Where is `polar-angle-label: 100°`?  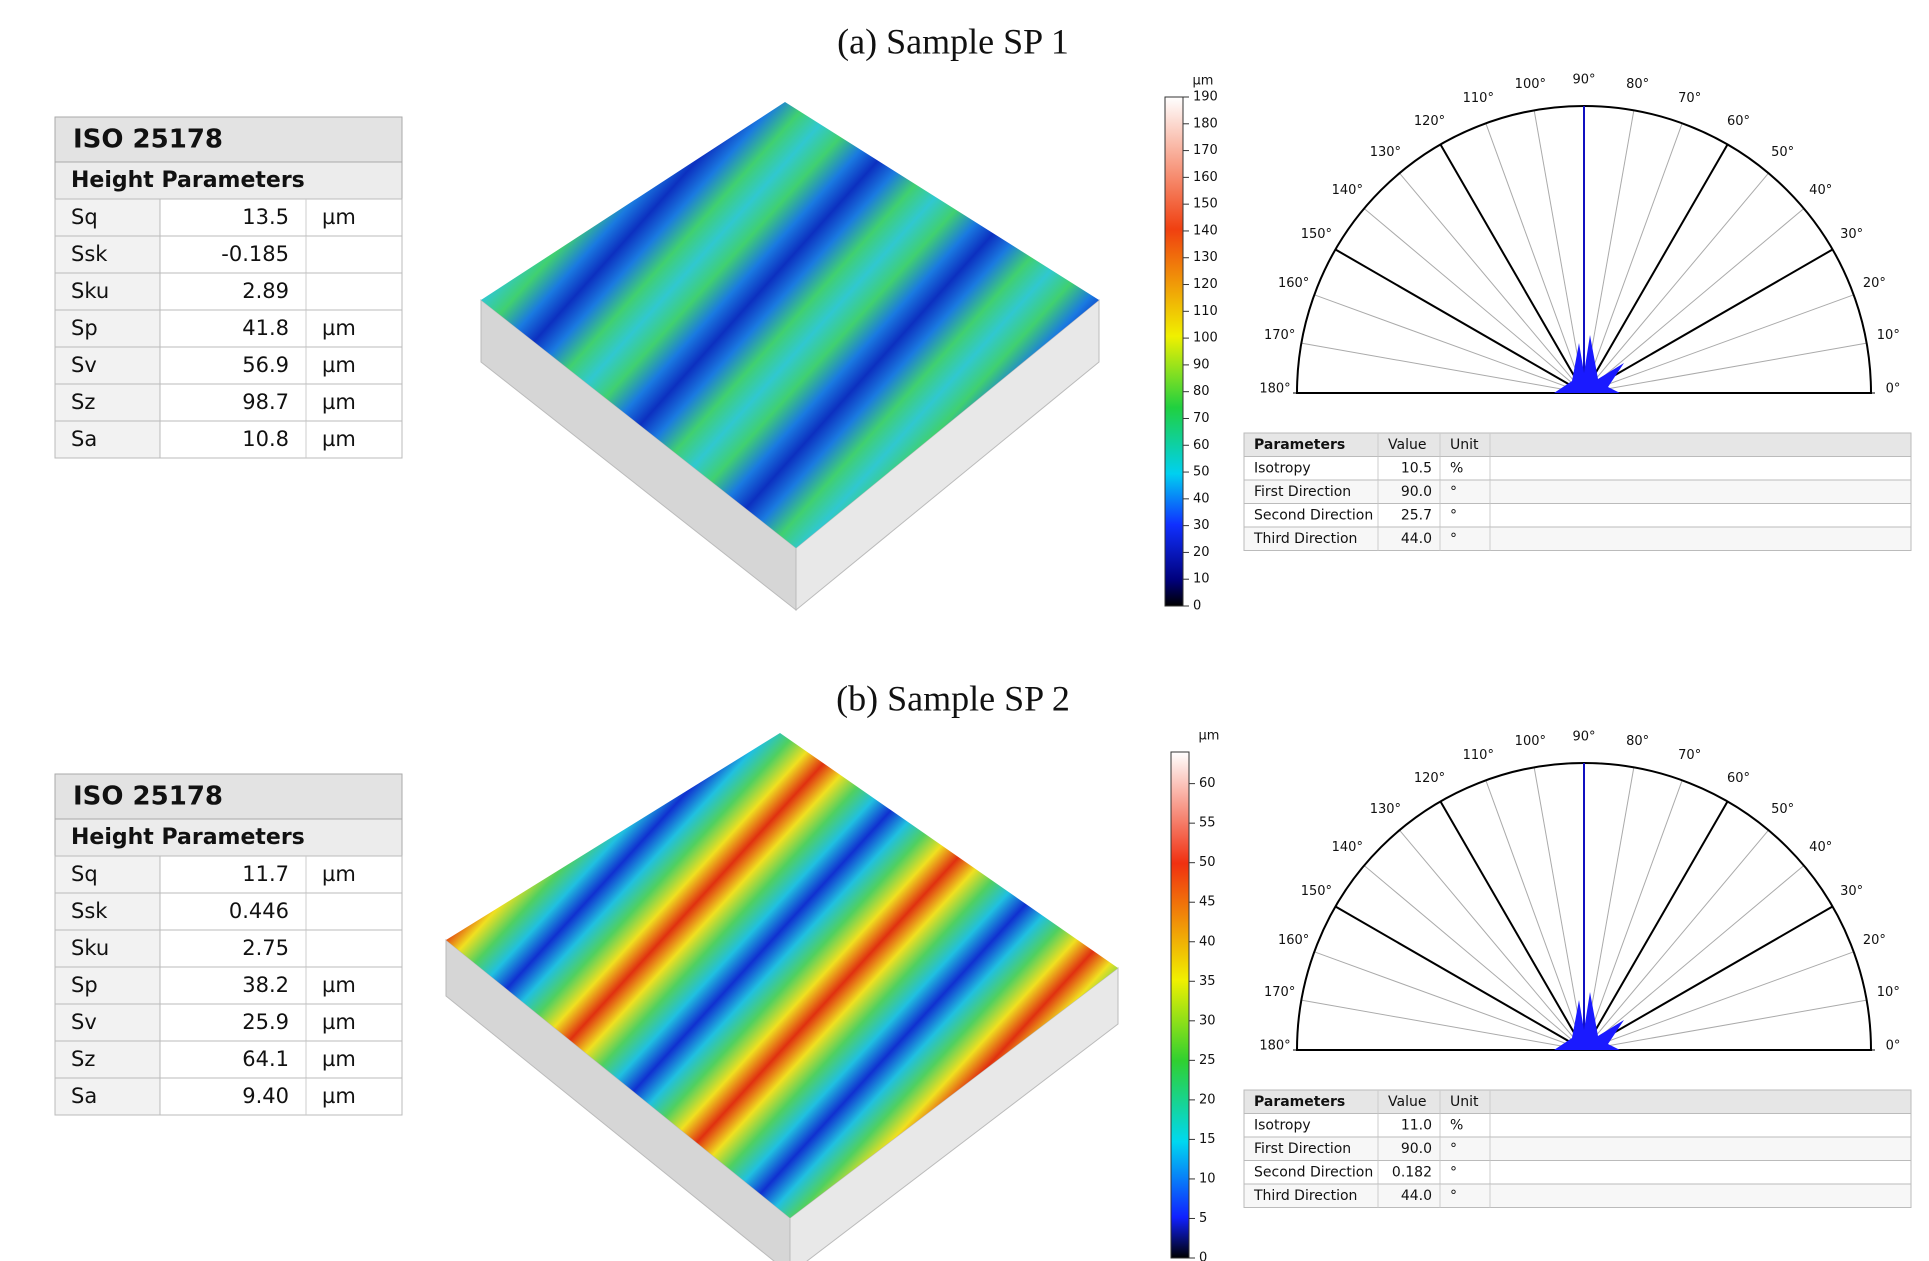
polar-angle-label: 100° is located at coordinates (1530, 741).